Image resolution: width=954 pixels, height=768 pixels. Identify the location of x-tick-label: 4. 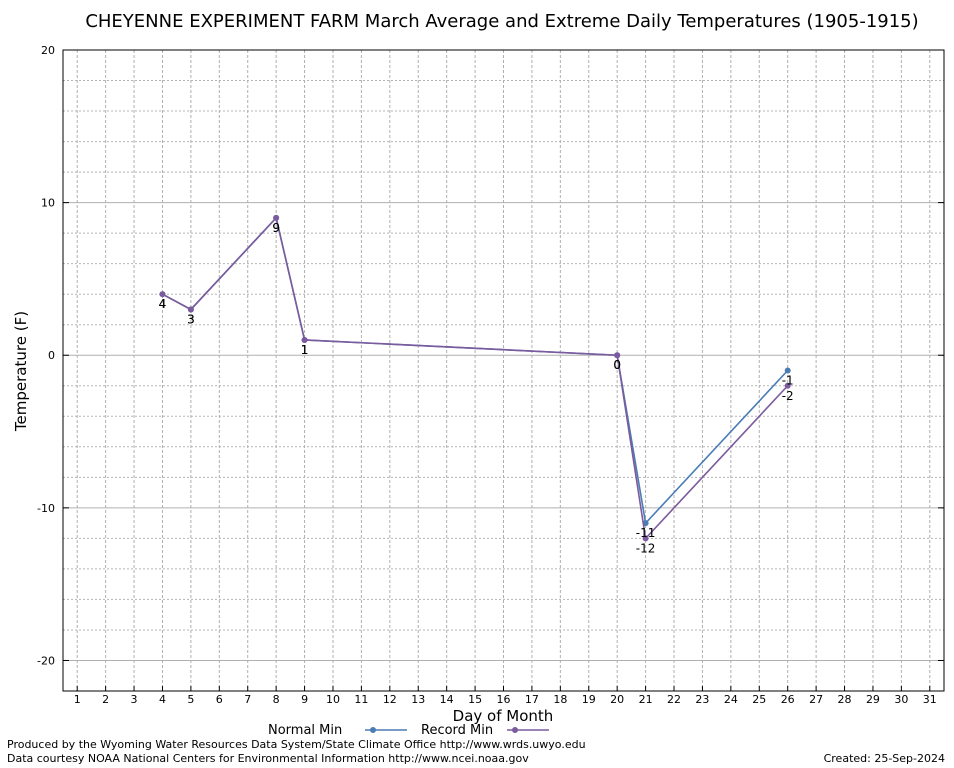
(162, 699).